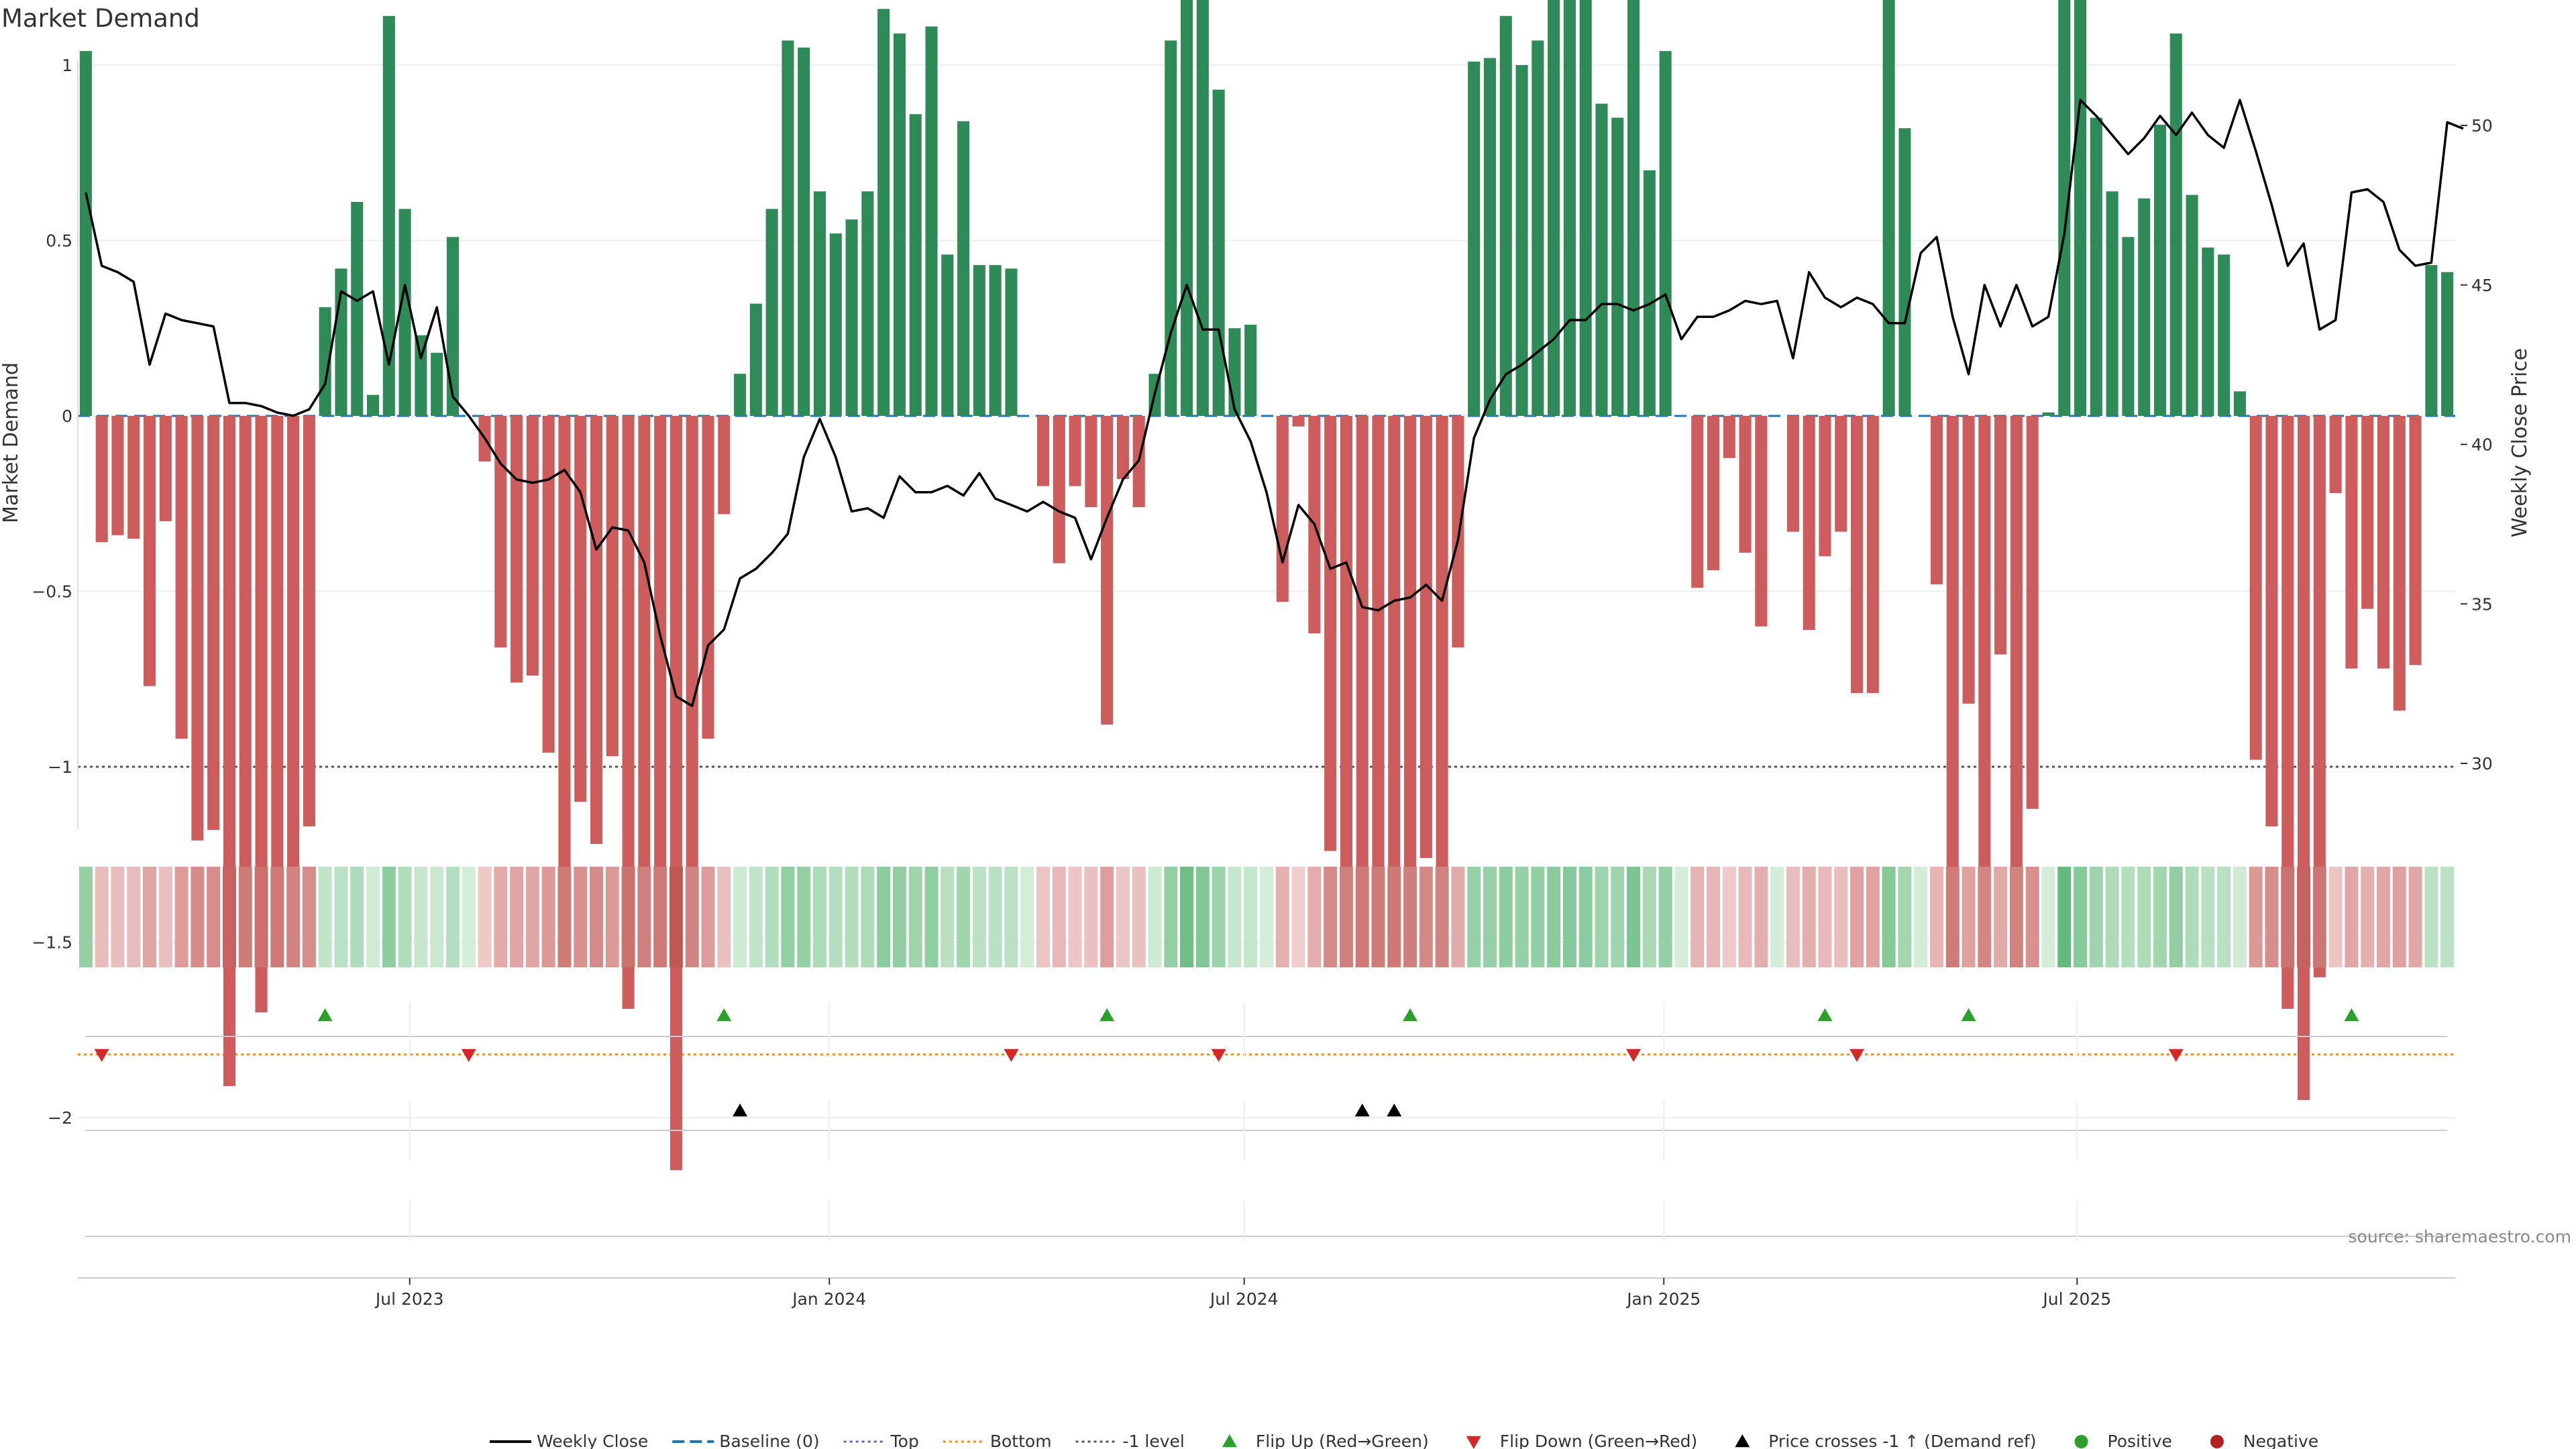 This screenshot has width=2576, height=1449. I want to click on x-tick-label: Jul 2023, so click(409, 1299).